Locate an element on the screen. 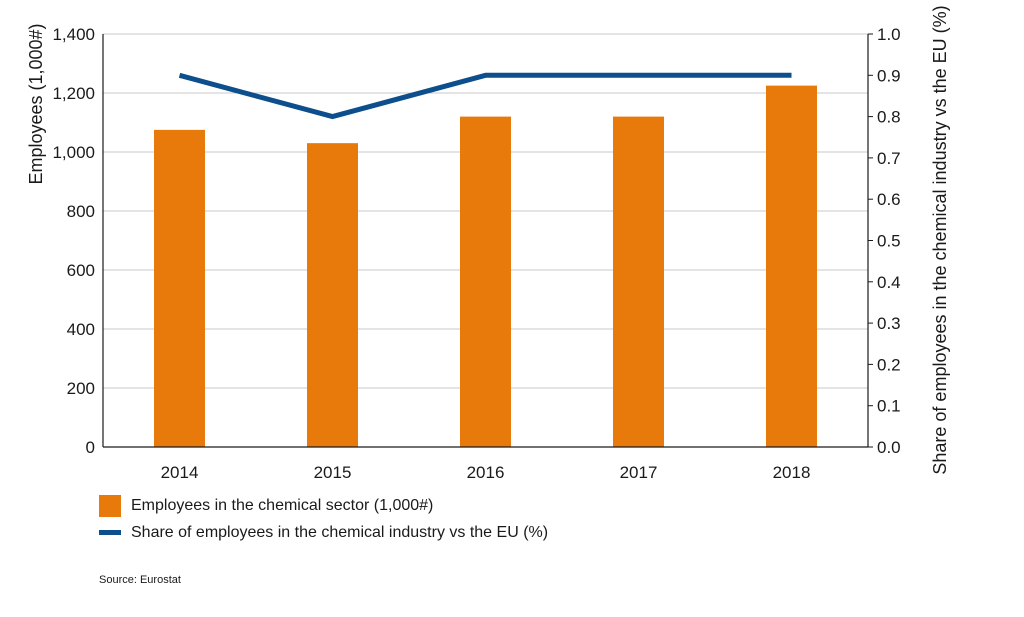 Image resolution: width=1024 pixels, height=617 pixels. line-series is located at coordinates (485, 96).